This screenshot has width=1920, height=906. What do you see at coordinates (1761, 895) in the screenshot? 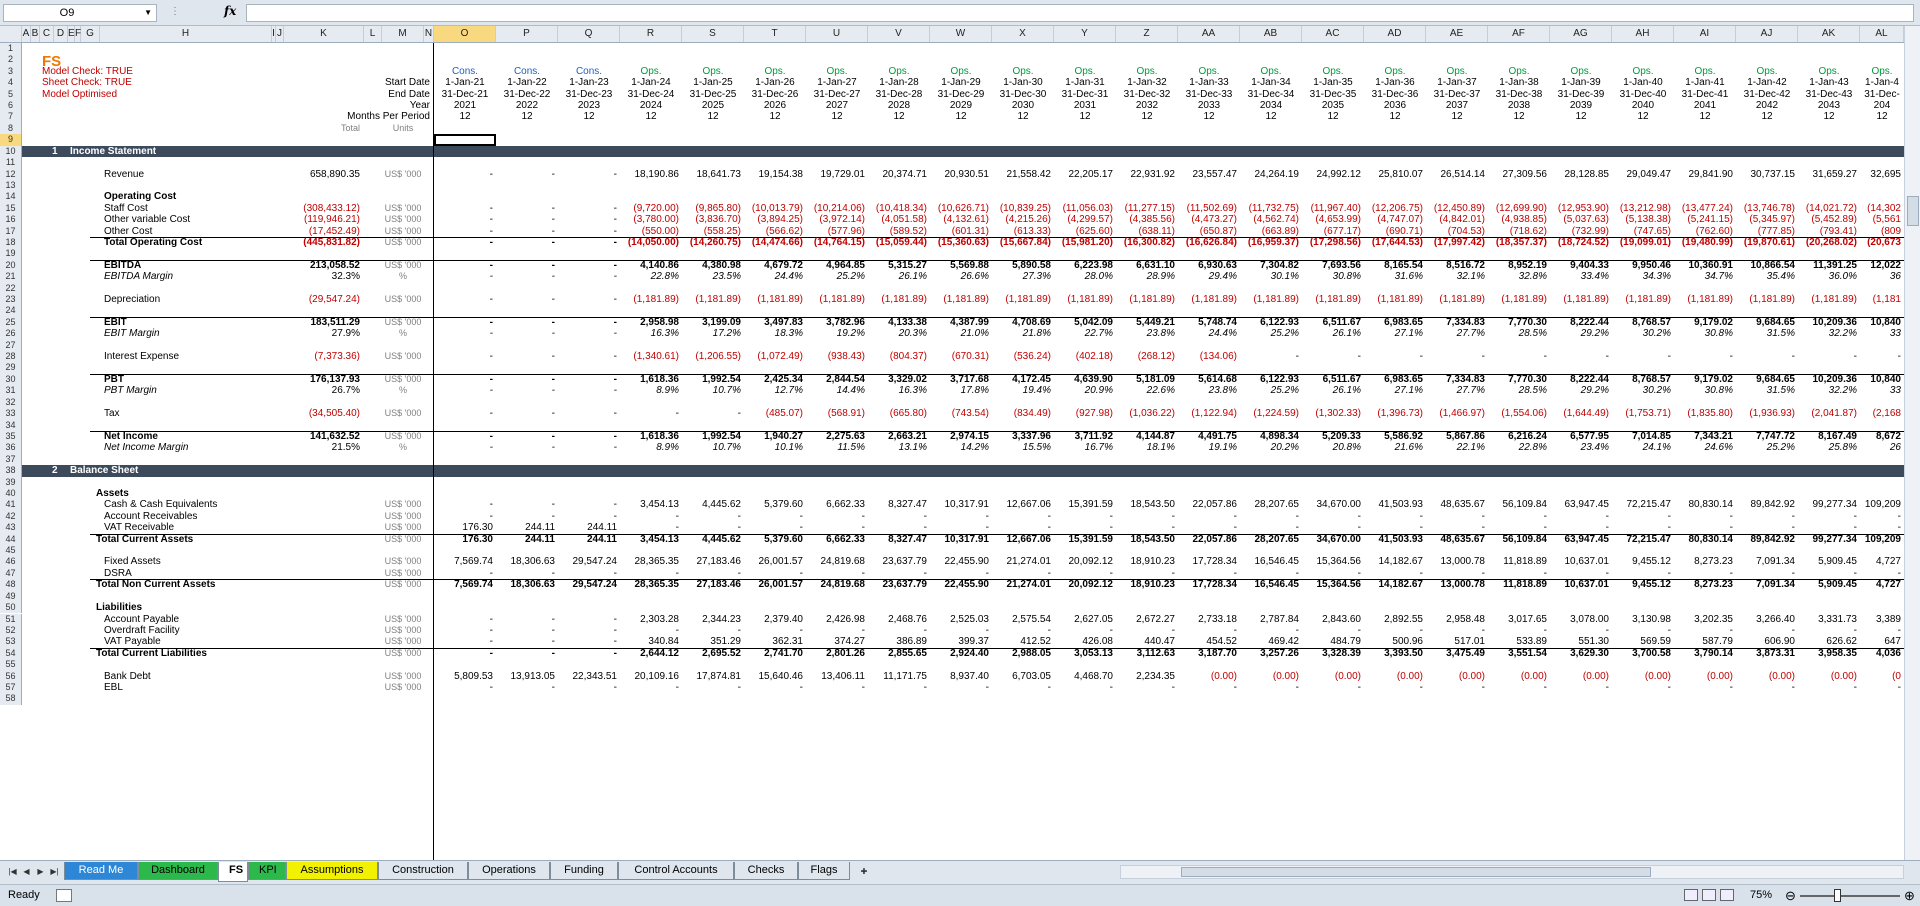
I see `zoom-level: 75%` at bounding box center [1761, 895].